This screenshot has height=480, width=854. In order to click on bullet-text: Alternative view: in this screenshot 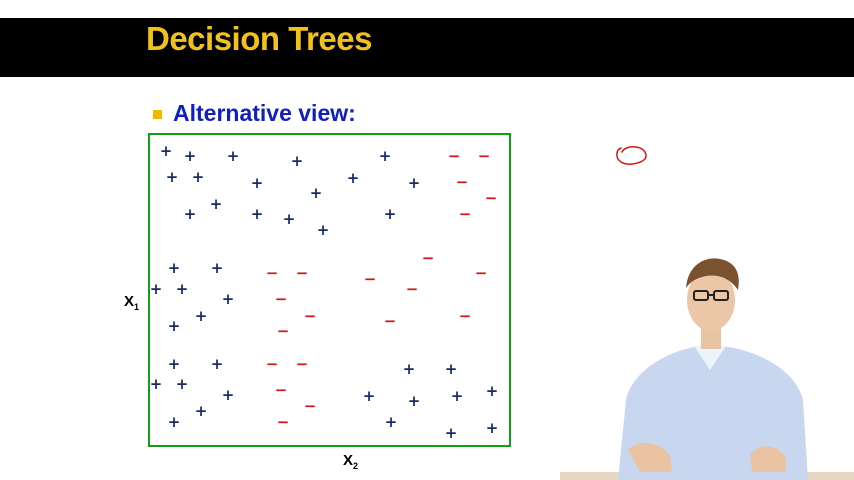, I will do `click(264, 113)`.